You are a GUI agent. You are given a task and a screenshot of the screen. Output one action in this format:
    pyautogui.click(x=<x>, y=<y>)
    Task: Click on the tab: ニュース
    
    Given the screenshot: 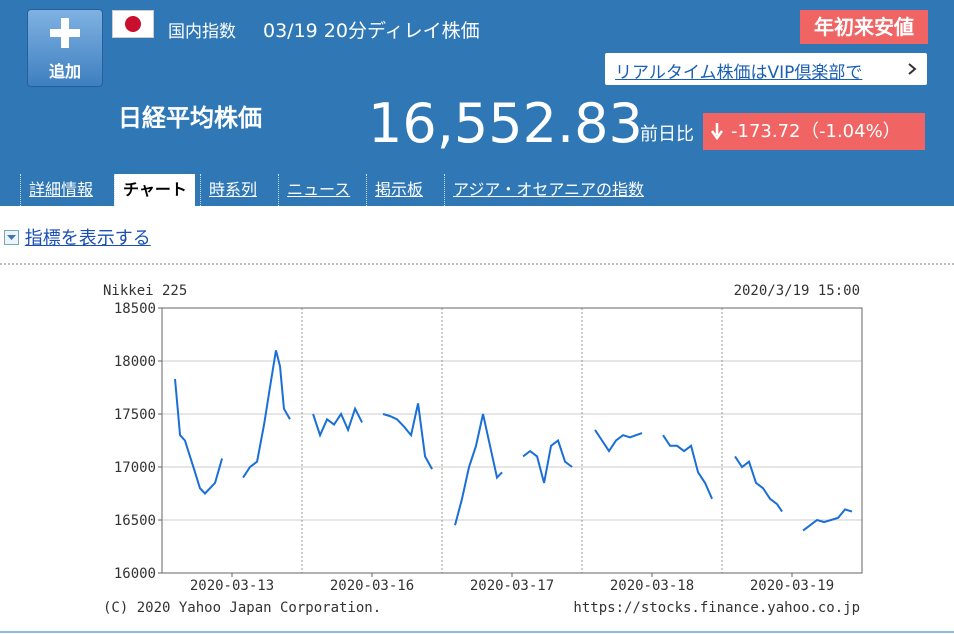 What is the action you would take?
    pyautogui.click(x=318, y=190)
    